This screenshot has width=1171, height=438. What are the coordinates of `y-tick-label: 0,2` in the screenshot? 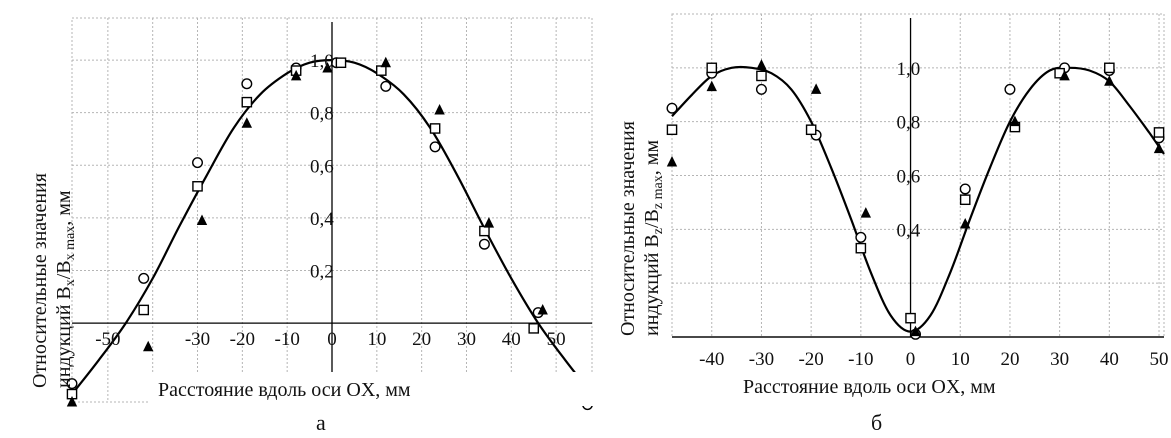 It's located at (322, 271).